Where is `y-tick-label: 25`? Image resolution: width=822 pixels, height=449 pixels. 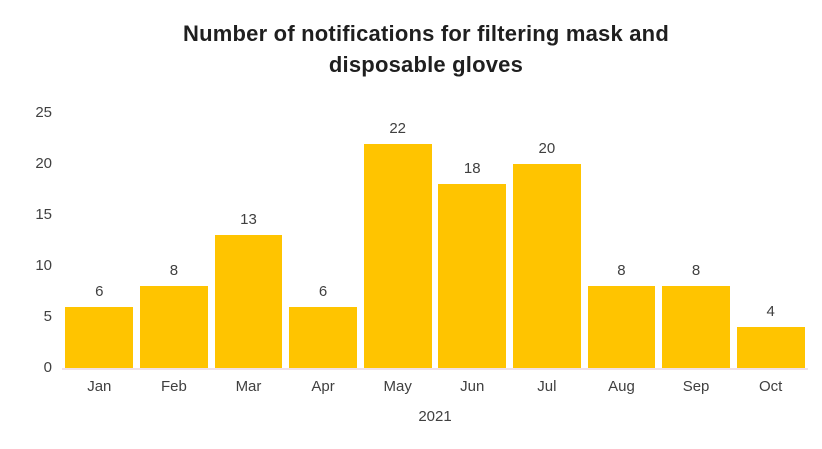 y-tick-label: 25 is located at coordinates (43, 112).